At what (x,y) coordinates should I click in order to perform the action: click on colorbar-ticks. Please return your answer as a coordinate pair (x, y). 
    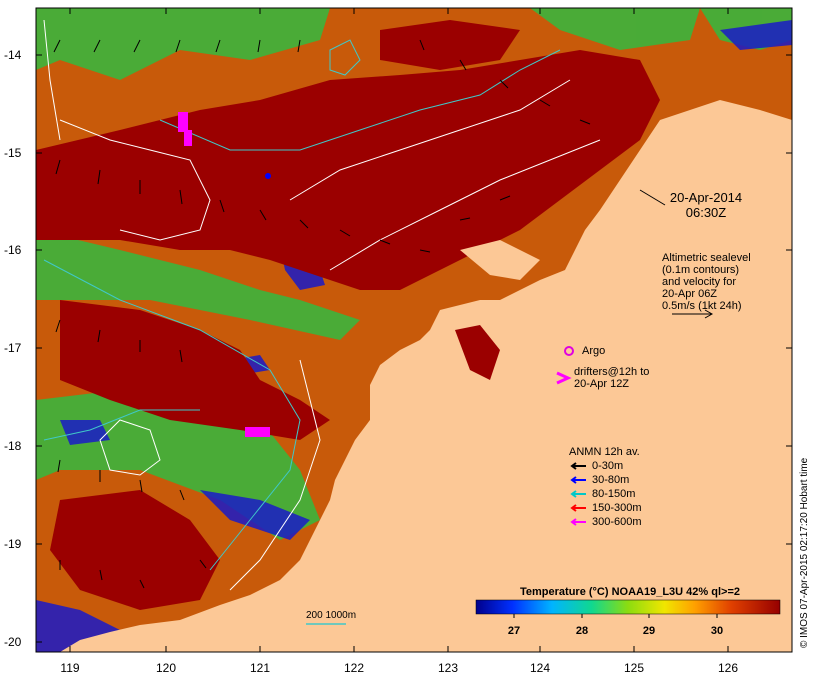
    Looking at the image, I should click on (615, 616).